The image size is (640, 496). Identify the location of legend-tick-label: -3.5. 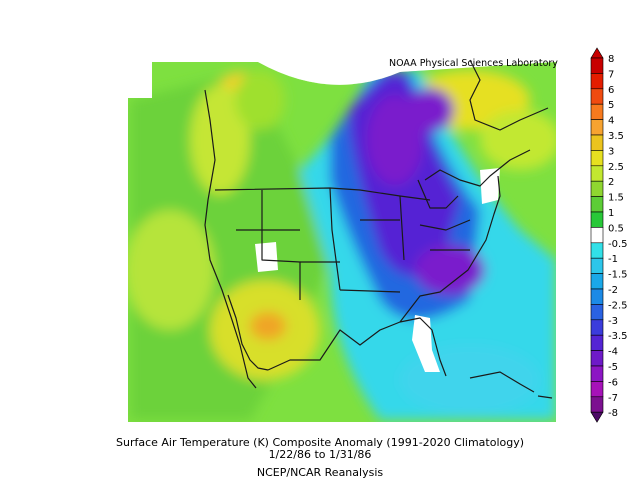
(618, 336).